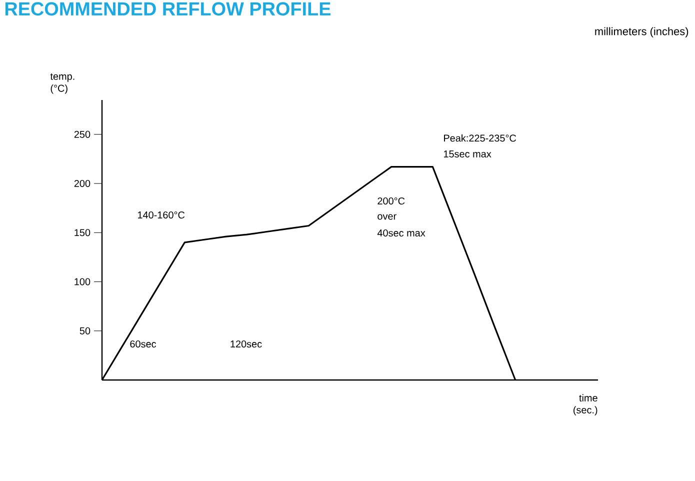 The image size is (695, 481). Describe the element at coordinates (82, 184) in the screenshot. I see `y-tick-label: 200` at that location.